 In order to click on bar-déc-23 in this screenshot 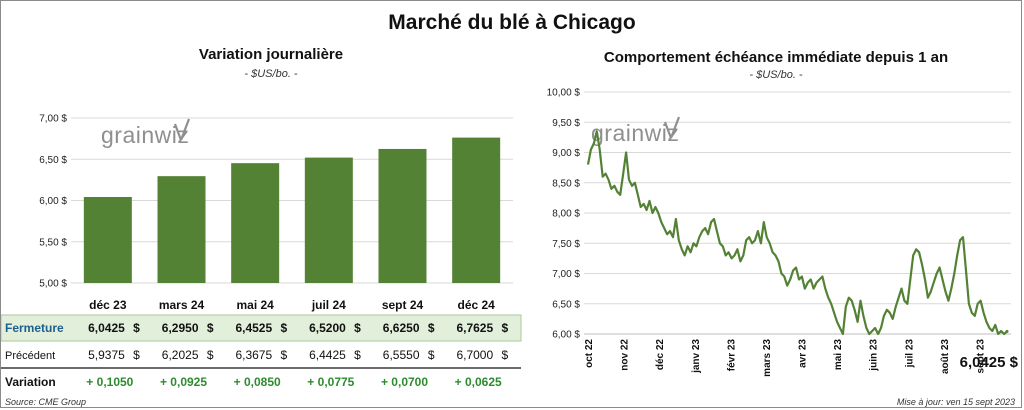, I will do `click(107, 239)`.